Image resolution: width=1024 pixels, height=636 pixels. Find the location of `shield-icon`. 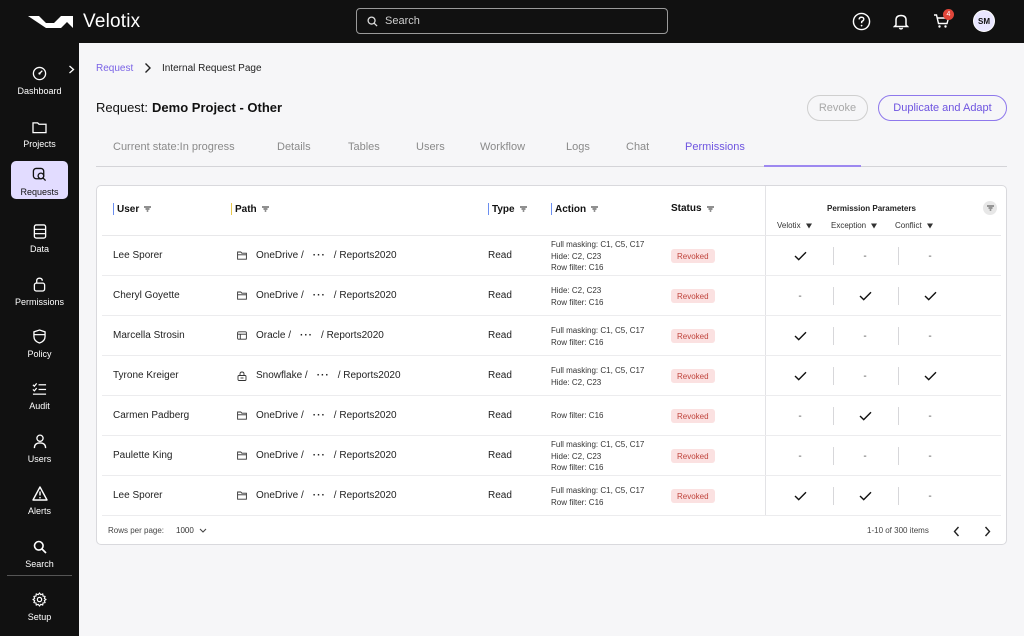

shield-icon is located at coordinates (39, 336).